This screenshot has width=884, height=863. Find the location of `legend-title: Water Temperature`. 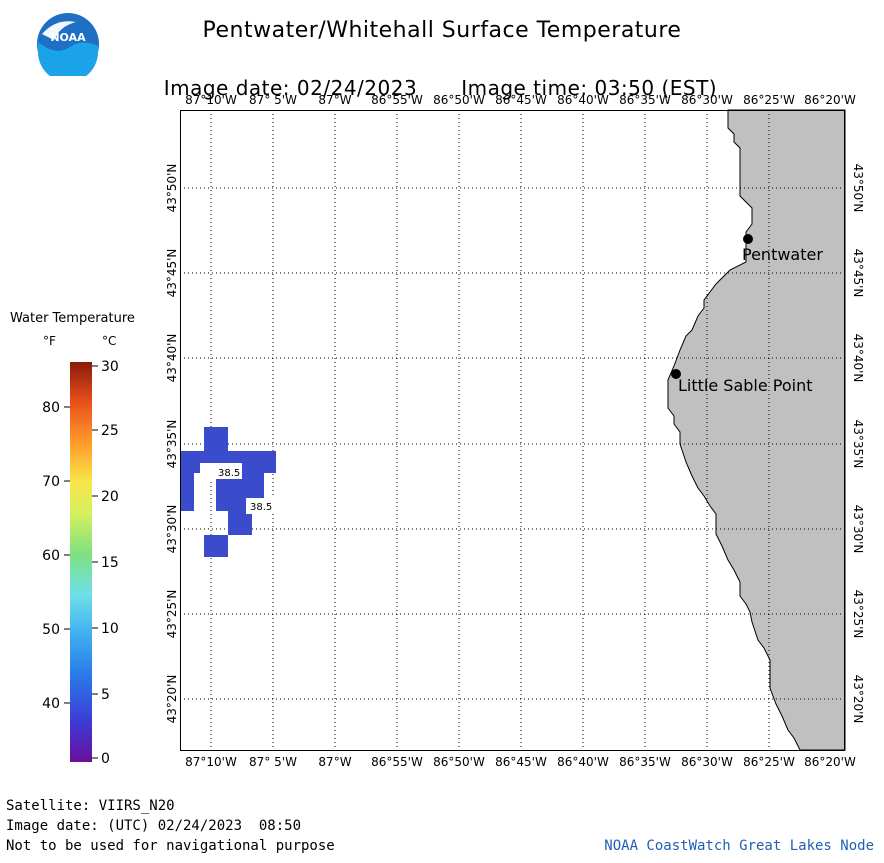

legend-title: Water Temperature is located at coordinates (72, 318).